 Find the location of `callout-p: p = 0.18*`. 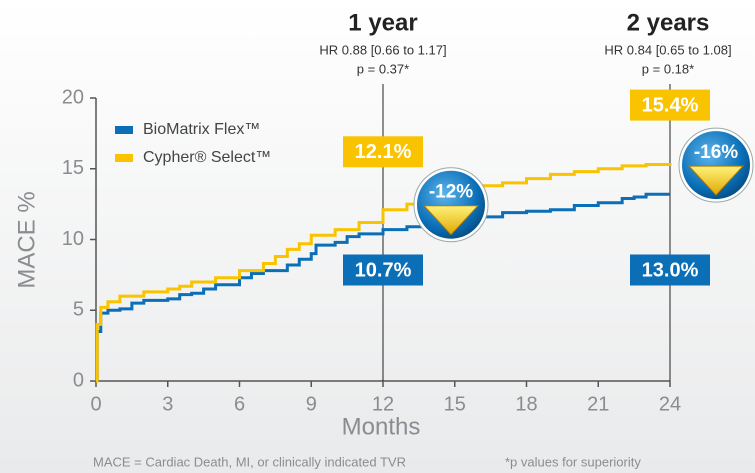

callout-p: p = 0.18* is located at coordinates (668, 68).